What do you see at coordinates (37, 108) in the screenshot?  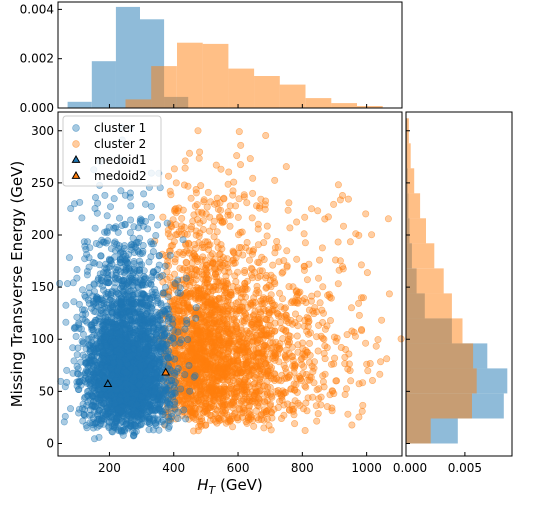 I see `top-hist-ytick-label: 0.000` at bounding box center [37, 108].